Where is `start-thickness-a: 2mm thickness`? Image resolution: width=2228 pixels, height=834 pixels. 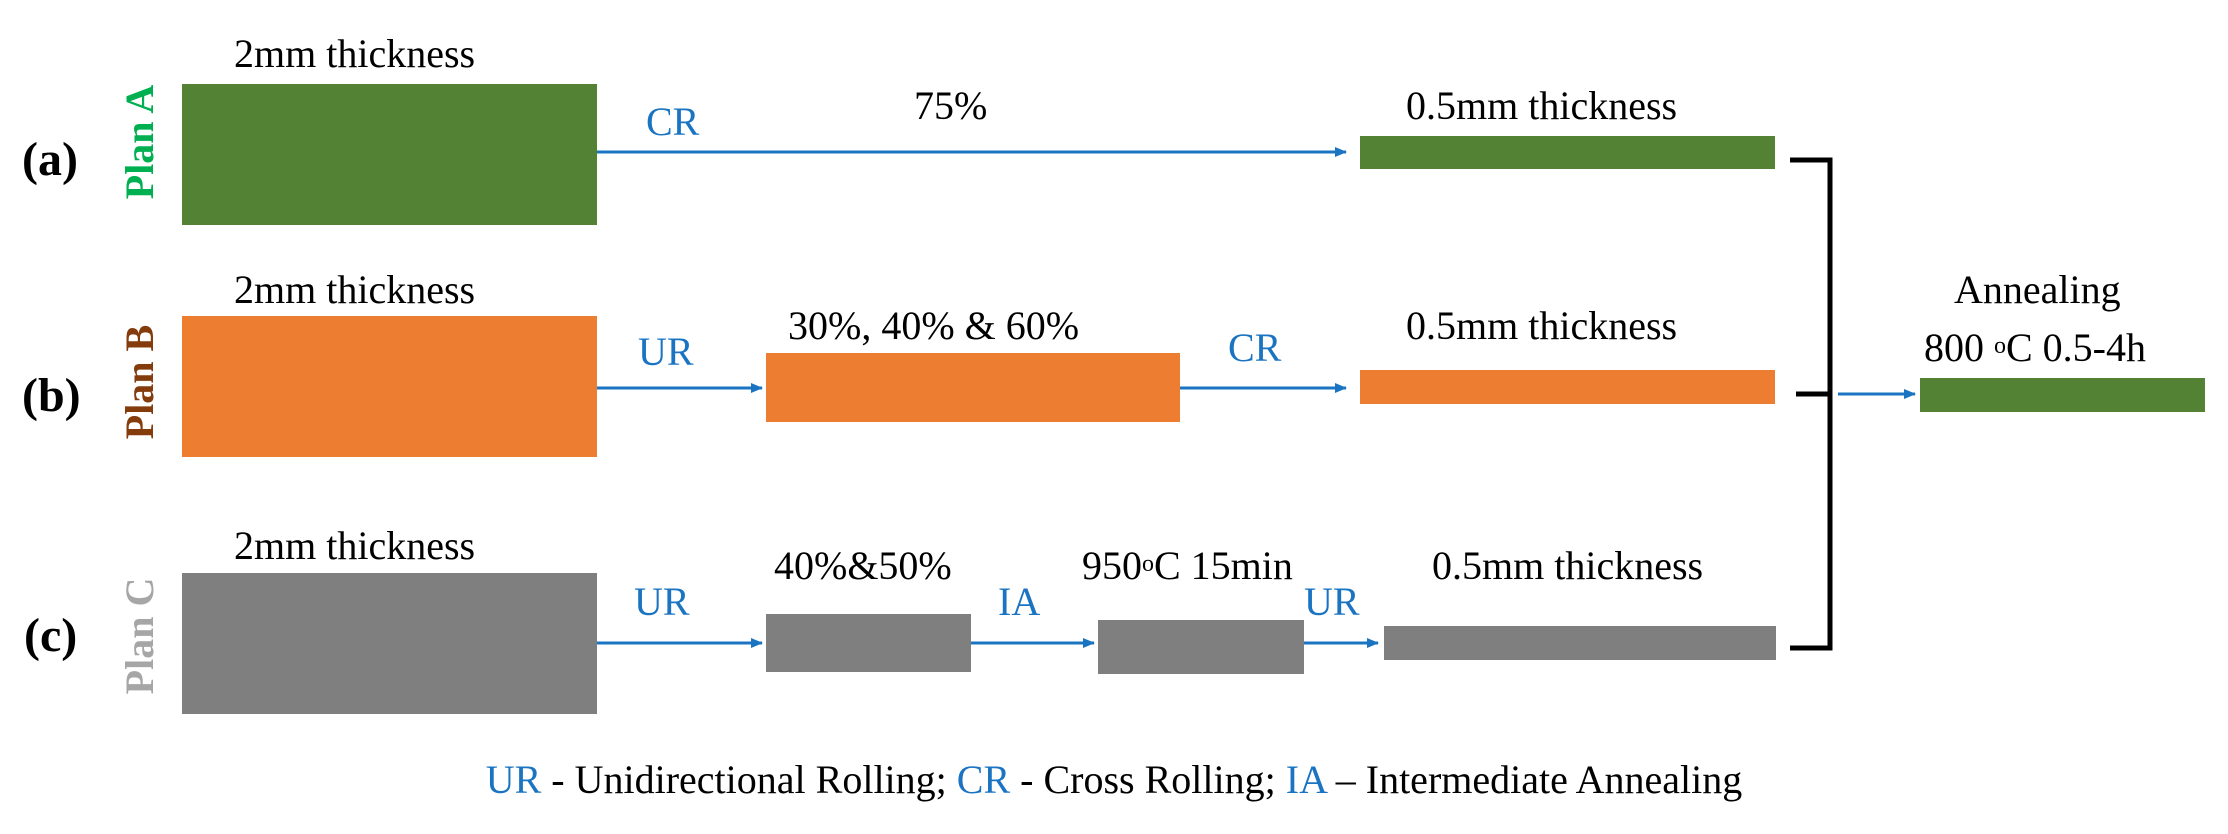
start-thickness-a: 2mm thickness is located at coordinates (355, 53).